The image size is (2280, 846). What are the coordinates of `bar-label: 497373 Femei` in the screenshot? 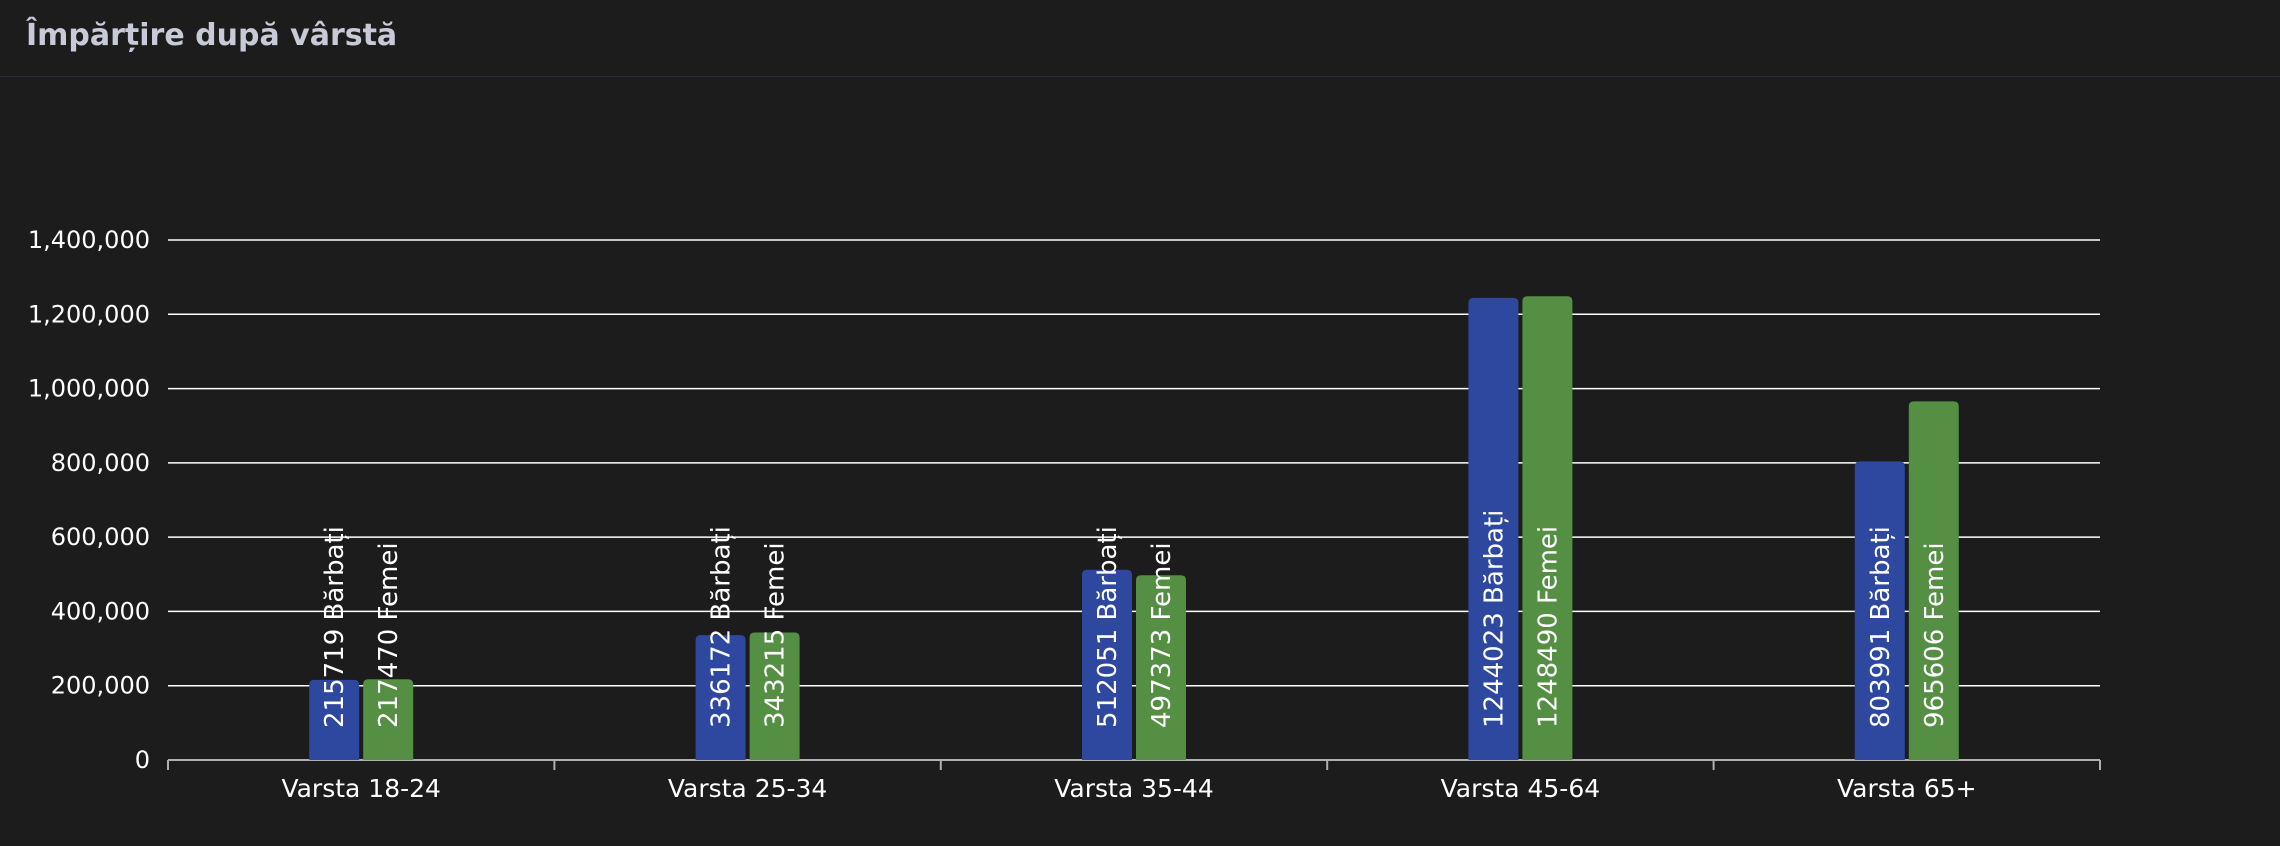 It's located at (1162, 635).